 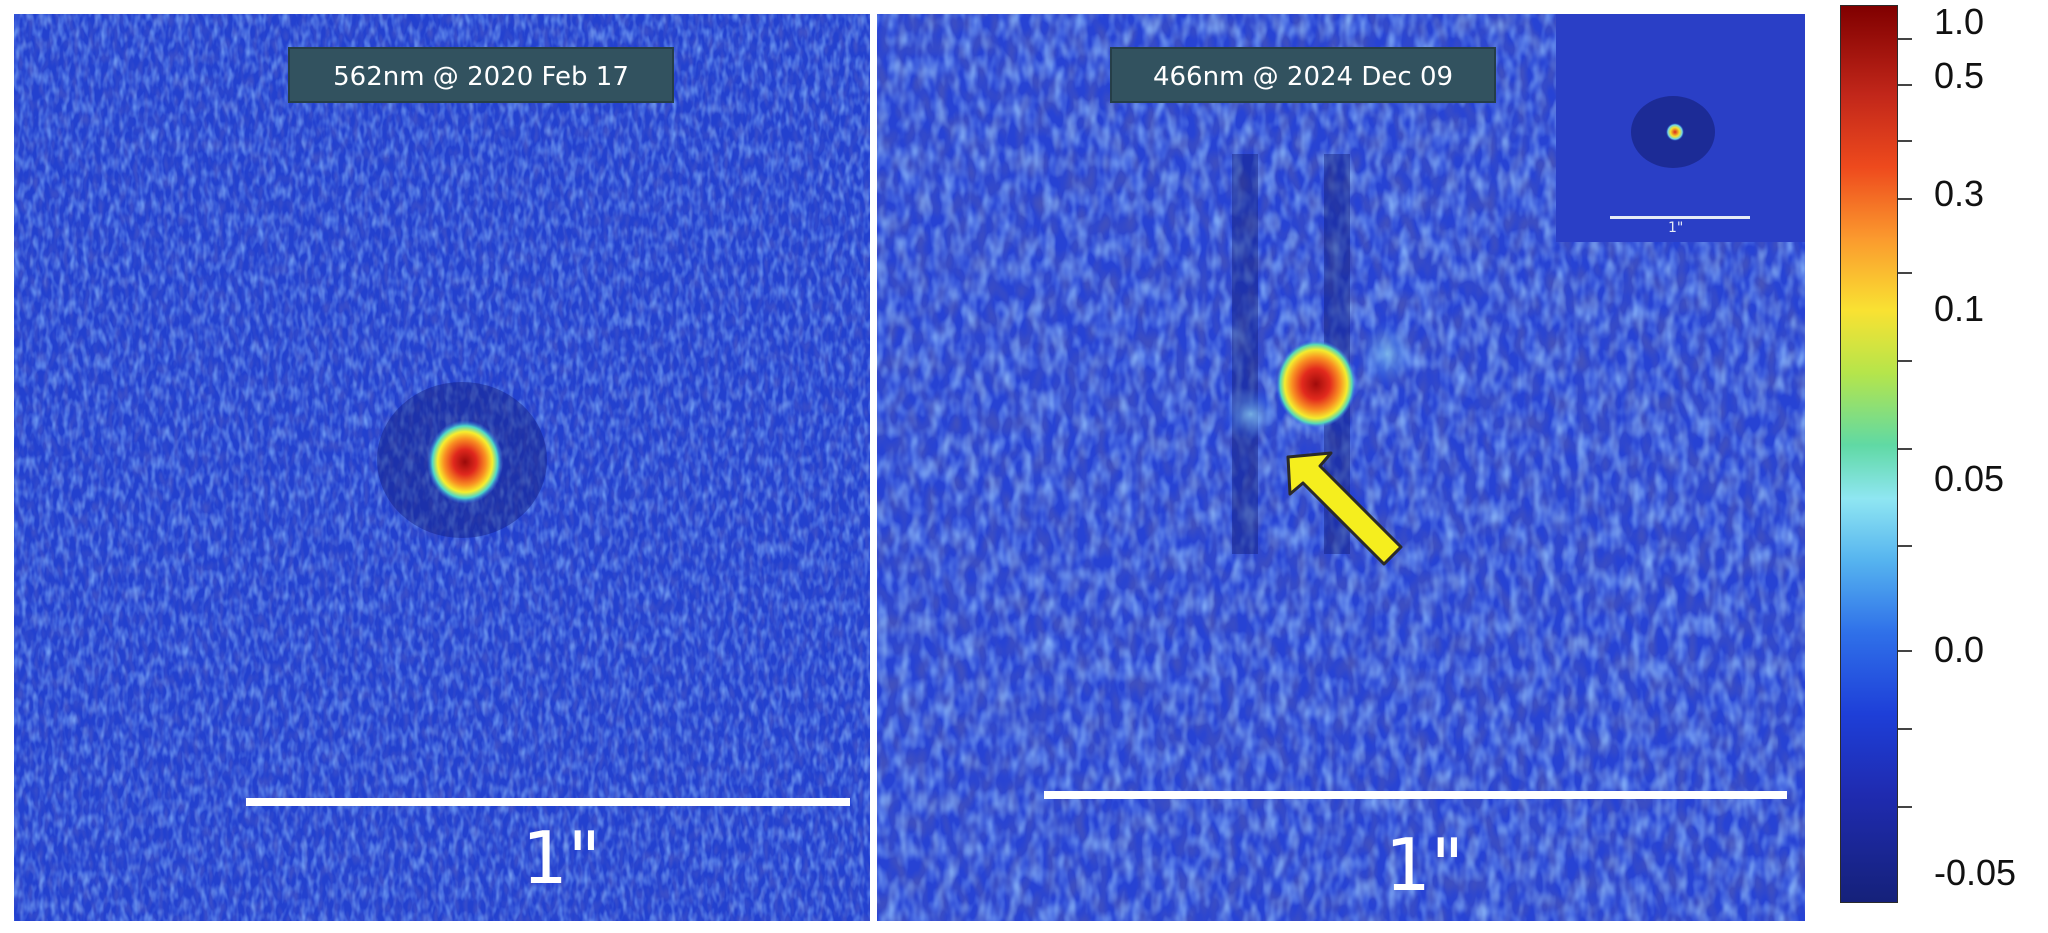 I want to click on left-observation-label: 562nm @ 2020 Feb 17, so click(x=481, y=75).